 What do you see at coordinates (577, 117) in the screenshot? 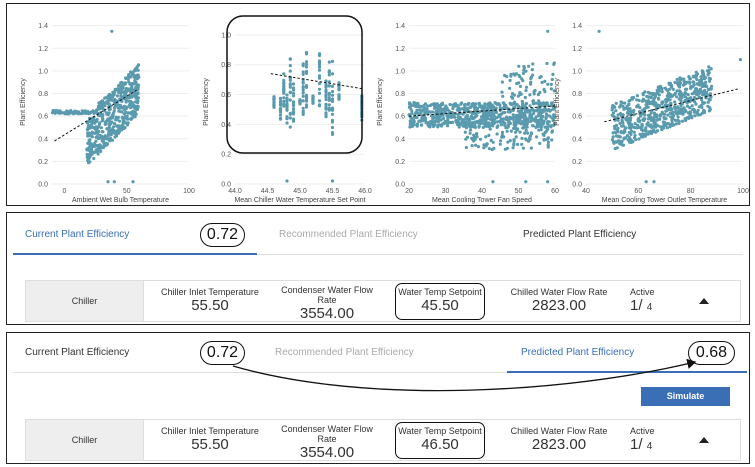
I see `y-tick-label: 0.6` at bounding box center [577, 117].